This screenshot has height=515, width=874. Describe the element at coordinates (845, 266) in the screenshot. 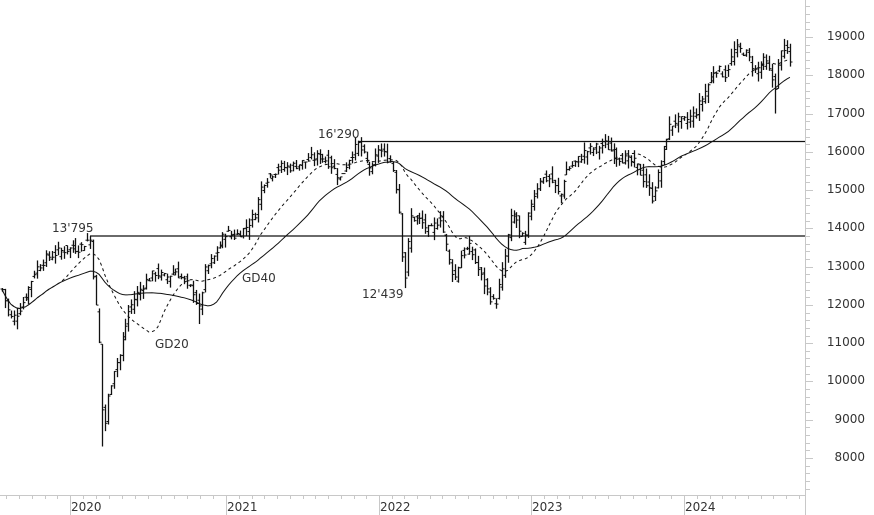

I see `y-axis-label: 13000` at that location.